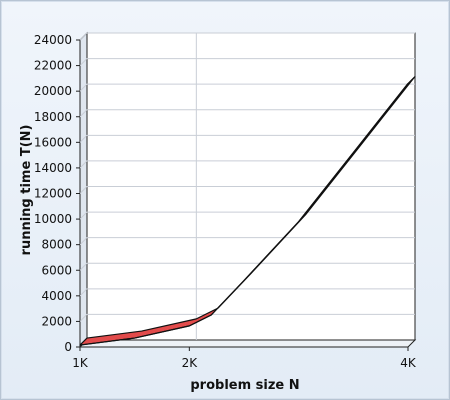 This screenshot has width=450, height=400. What do you see at coordinates (247, 343) in the screenshot?
I see `plot-floor` at bounding box center [247, 343].